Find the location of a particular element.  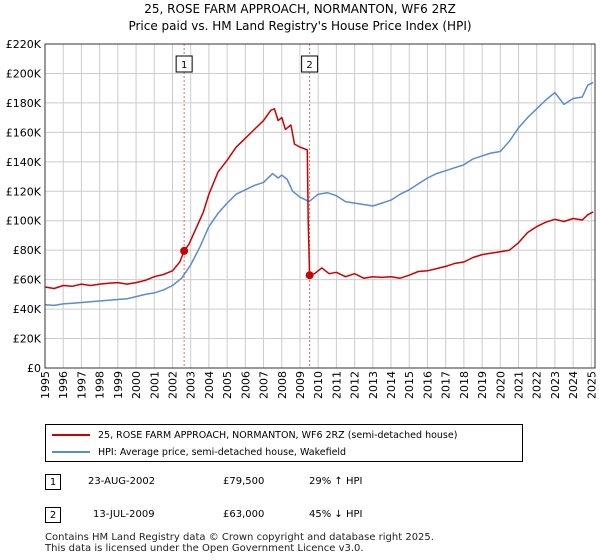

y-tick-label: £180K is located at coordinates (24, 103).